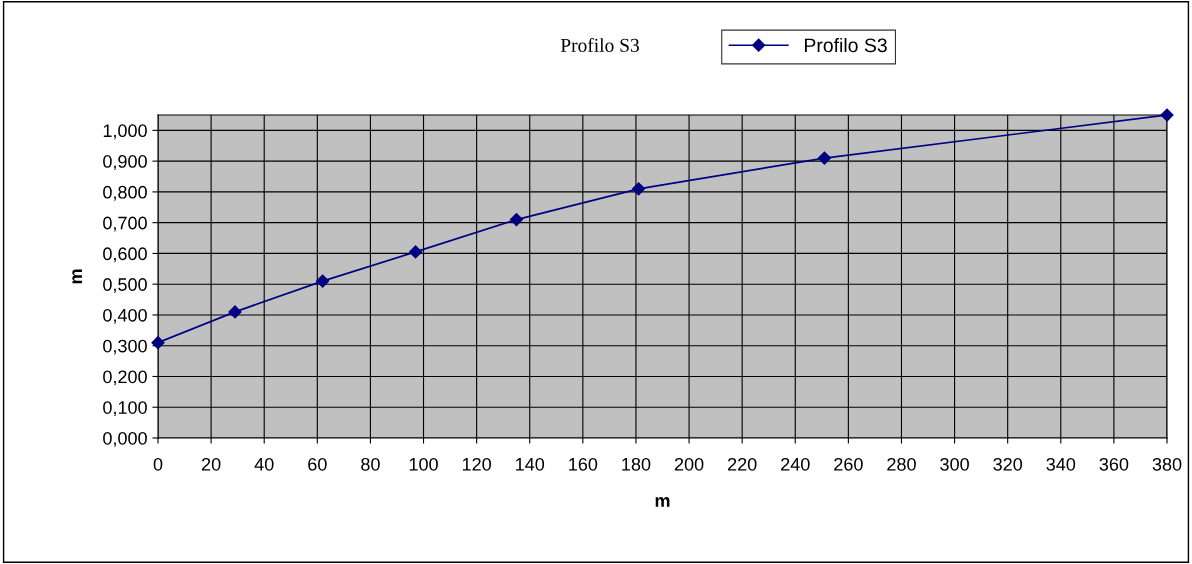  What do you see at coordinates (211, 464) in the screenshot?
I see `x-tick-label: 20` at bounding box center [211, 464].